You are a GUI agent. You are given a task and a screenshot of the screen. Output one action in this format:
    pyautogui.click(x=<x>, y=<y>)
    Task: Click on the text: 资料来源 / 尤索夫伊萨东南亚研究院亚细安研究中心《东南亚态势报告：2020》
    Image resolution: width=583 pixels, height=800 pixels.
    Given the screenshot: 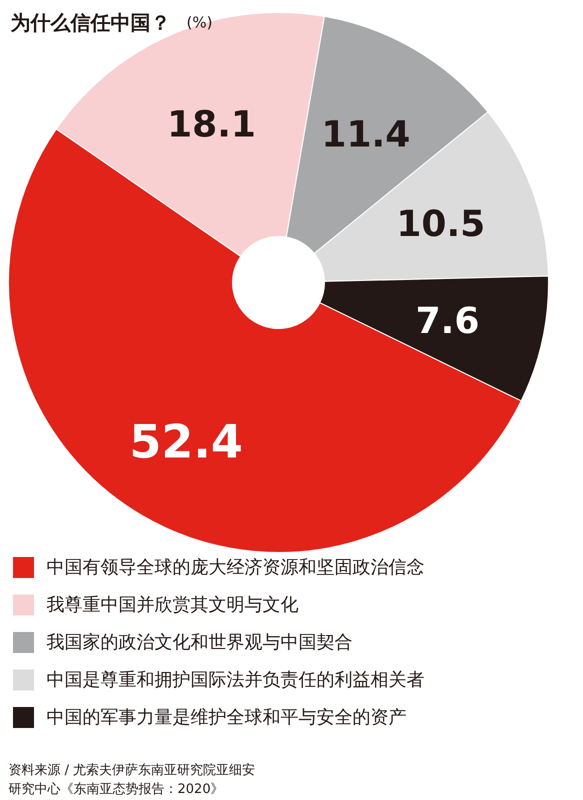 What is the action you would take?
    pyautogui.click(x=132, y=779)
    